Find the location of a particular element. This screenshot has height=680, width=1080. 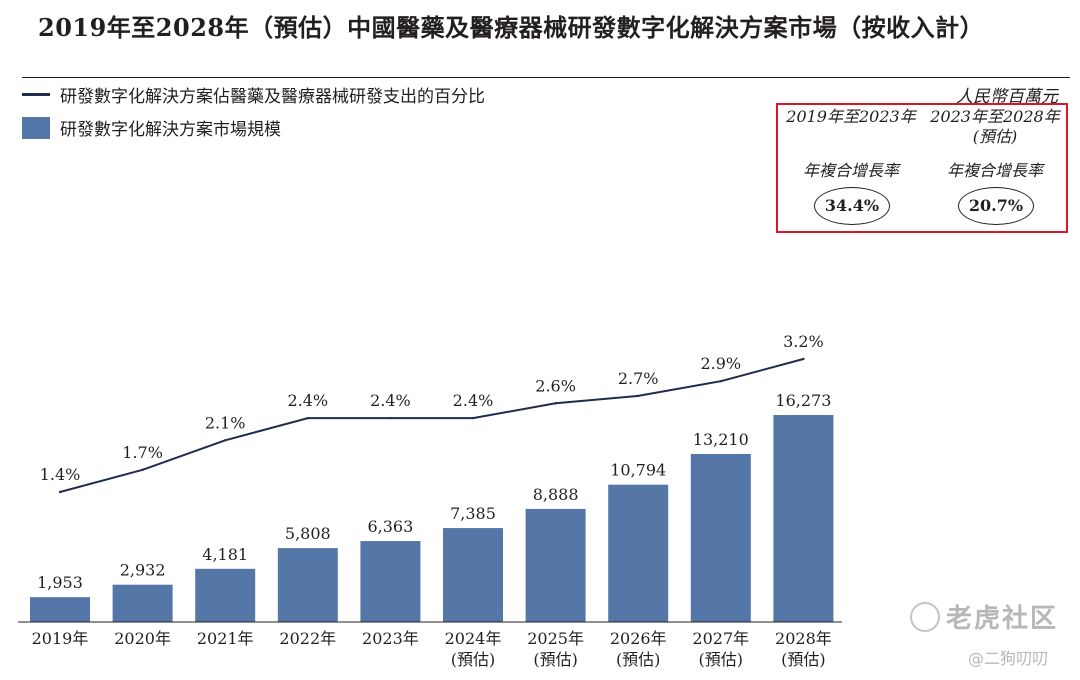

cagr-value: 20.7% is located at coordinates (996, 206).